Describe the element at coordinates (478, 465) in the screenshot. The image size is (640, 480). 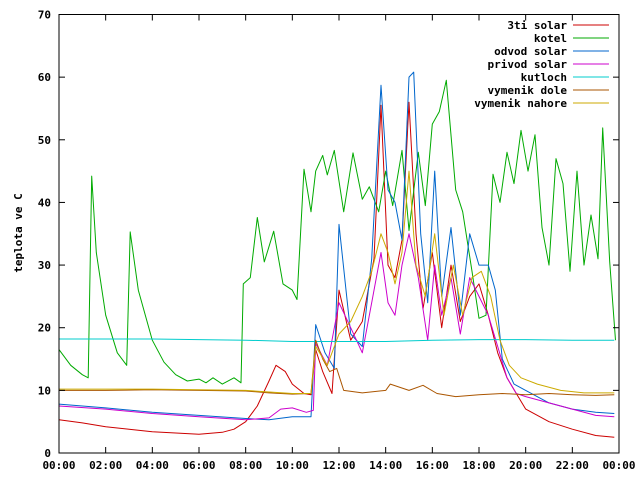
I see `x-tick-label: 18:00` at that location.